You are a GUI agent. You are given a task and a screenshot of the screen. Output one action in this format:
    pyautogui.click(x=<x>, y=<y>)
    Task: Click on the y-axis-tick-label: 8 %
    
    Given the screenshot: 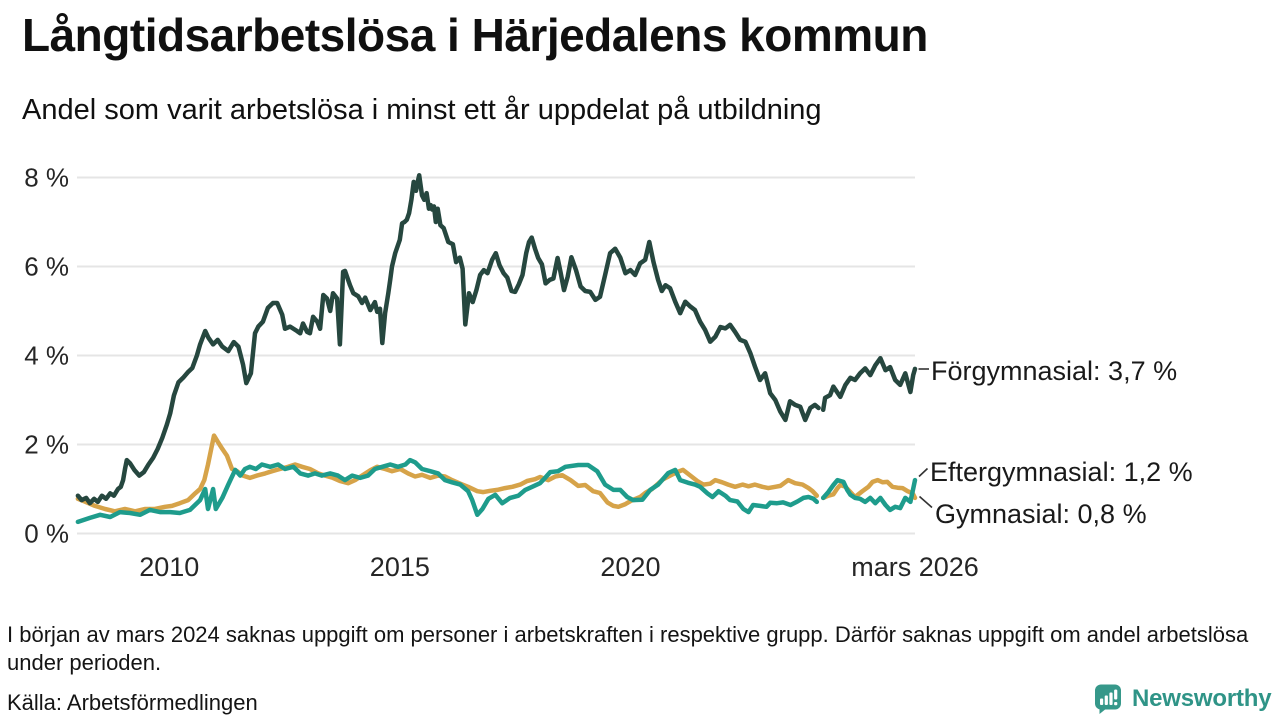 What is the action you would take?
    pyautogui.click(x=46, y=178)
    